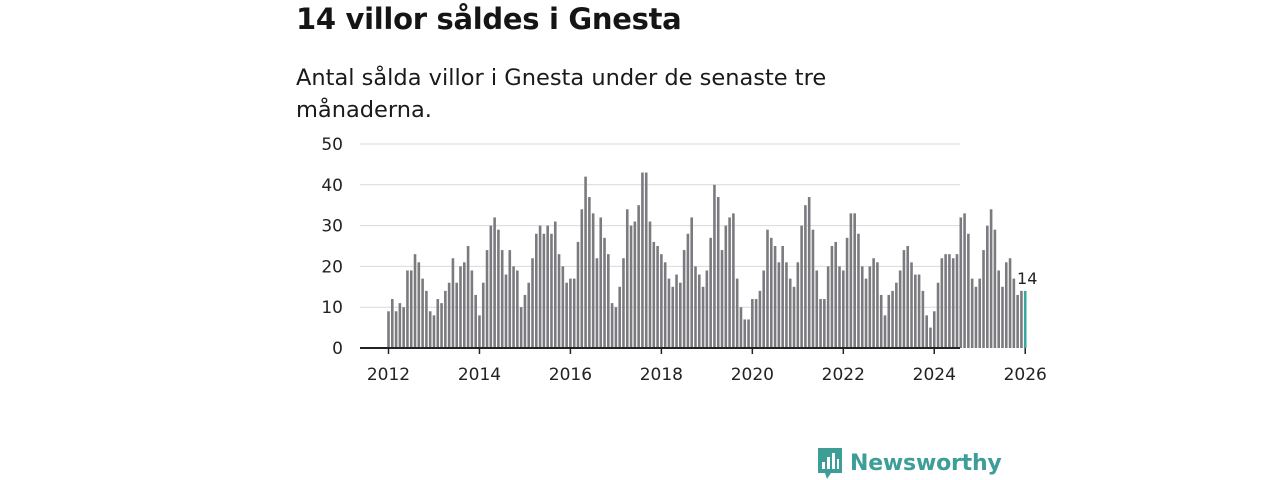 The width and height of the screenshot is (1280, 480). Describe the element at coordinates (332, 227) in the screenshot. I see `y-tick-label: 30` at that location.